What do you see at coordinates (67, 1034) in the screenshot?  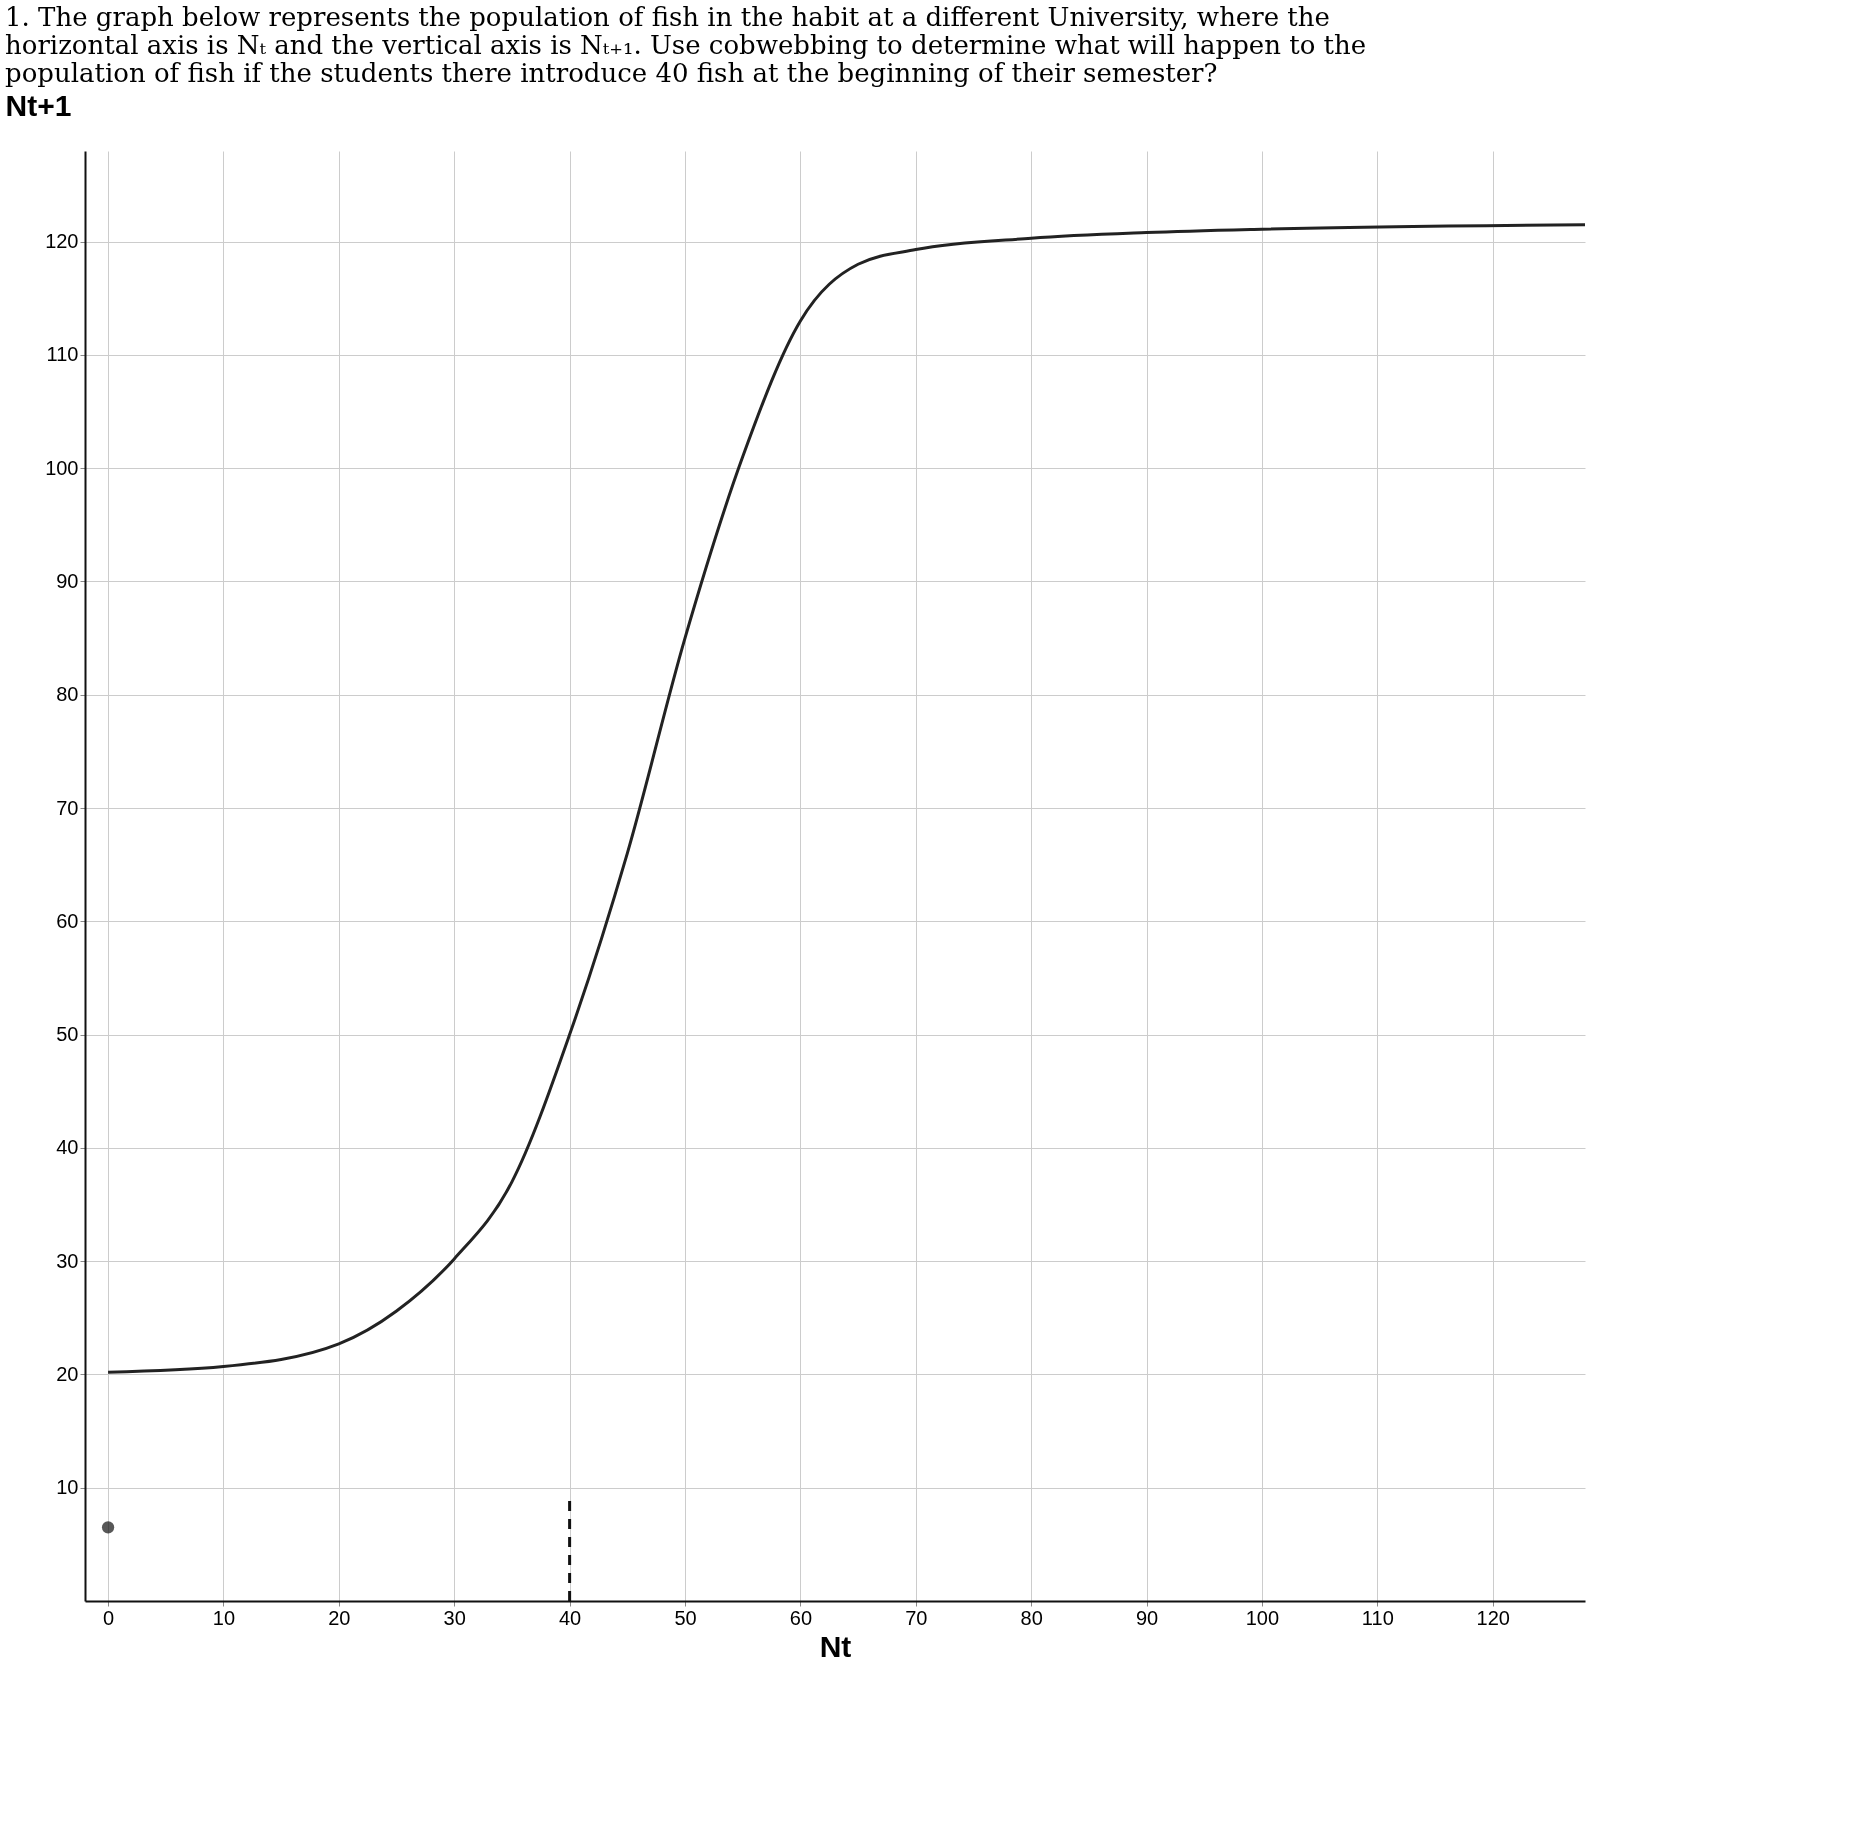 I see `y-tick-label: 50` at bounding box center [67, 1034].